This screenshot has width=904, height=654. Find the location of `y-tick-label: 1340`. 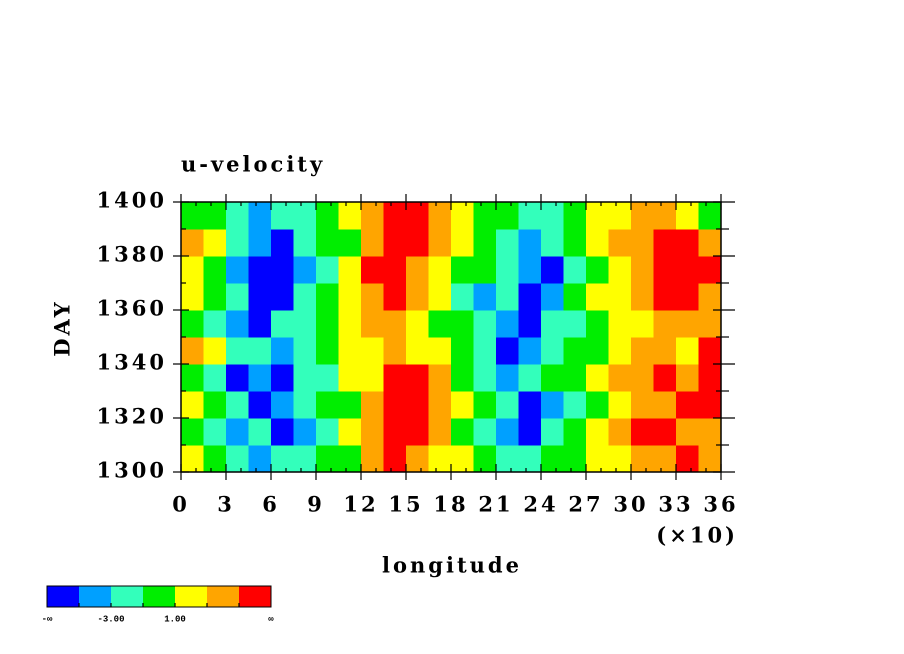

y-tick-label: 1340 is located at coordinates (132, 362).